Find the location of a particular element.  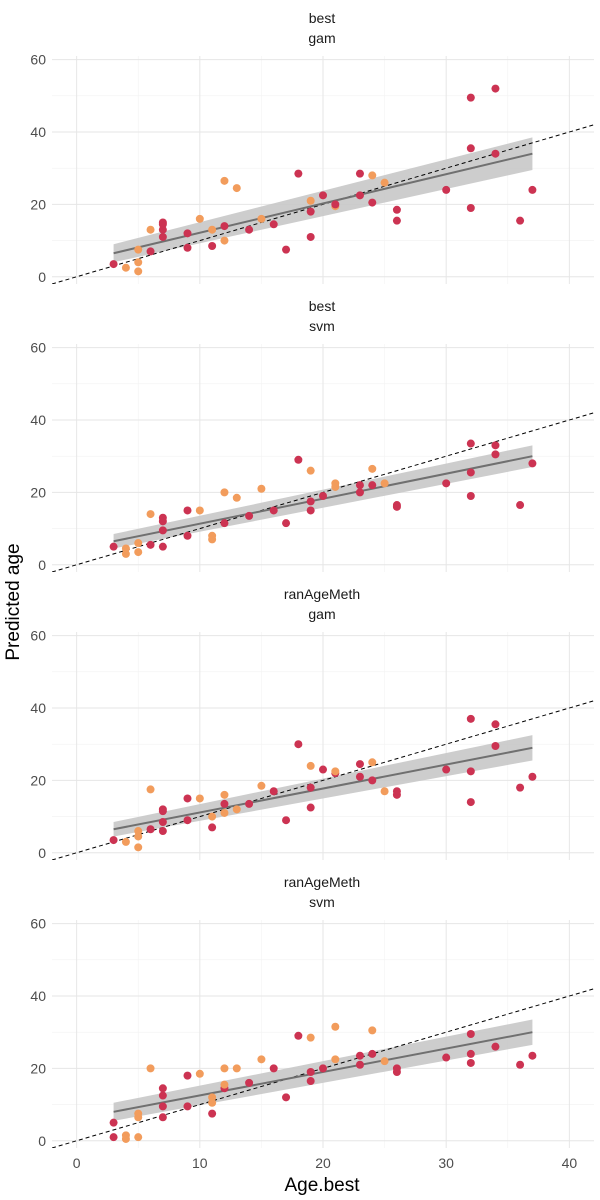

identity-line is located at coordinates (323, 780).